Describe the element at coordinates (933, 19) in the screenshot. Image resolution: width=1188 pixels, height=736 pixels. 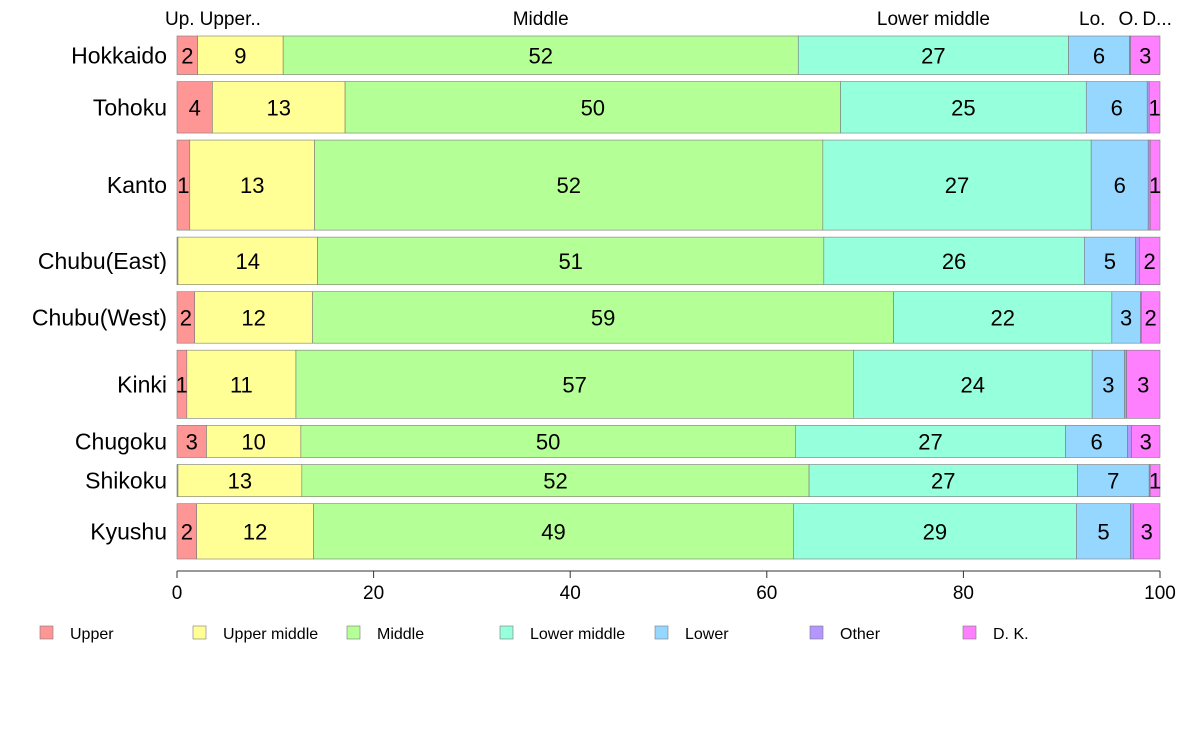
I see `series-header-lower-middle: Lower middle` at that location.